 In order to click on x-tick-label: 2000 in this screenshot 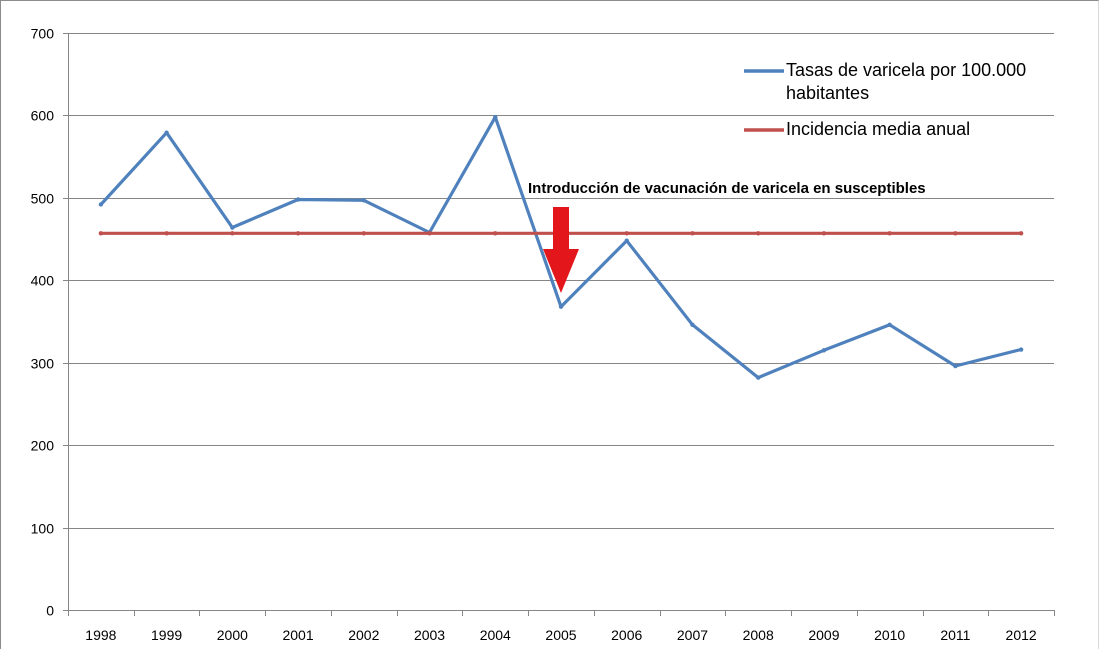, I will do `click(232, 635)`.